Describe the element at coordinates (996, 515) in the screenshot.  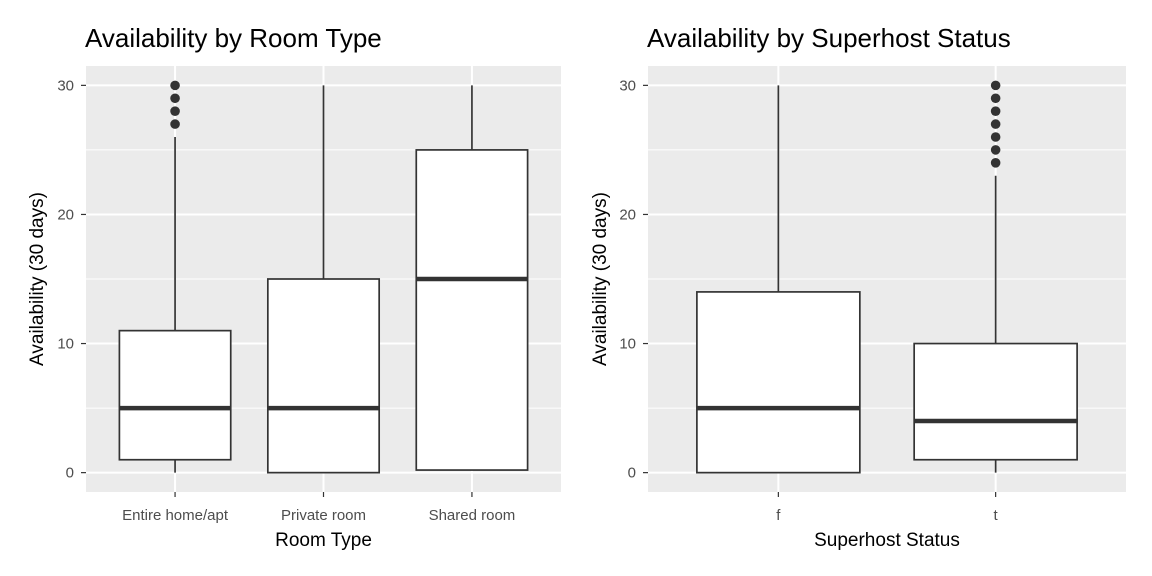
I see `x-tick-label: t` at that location.